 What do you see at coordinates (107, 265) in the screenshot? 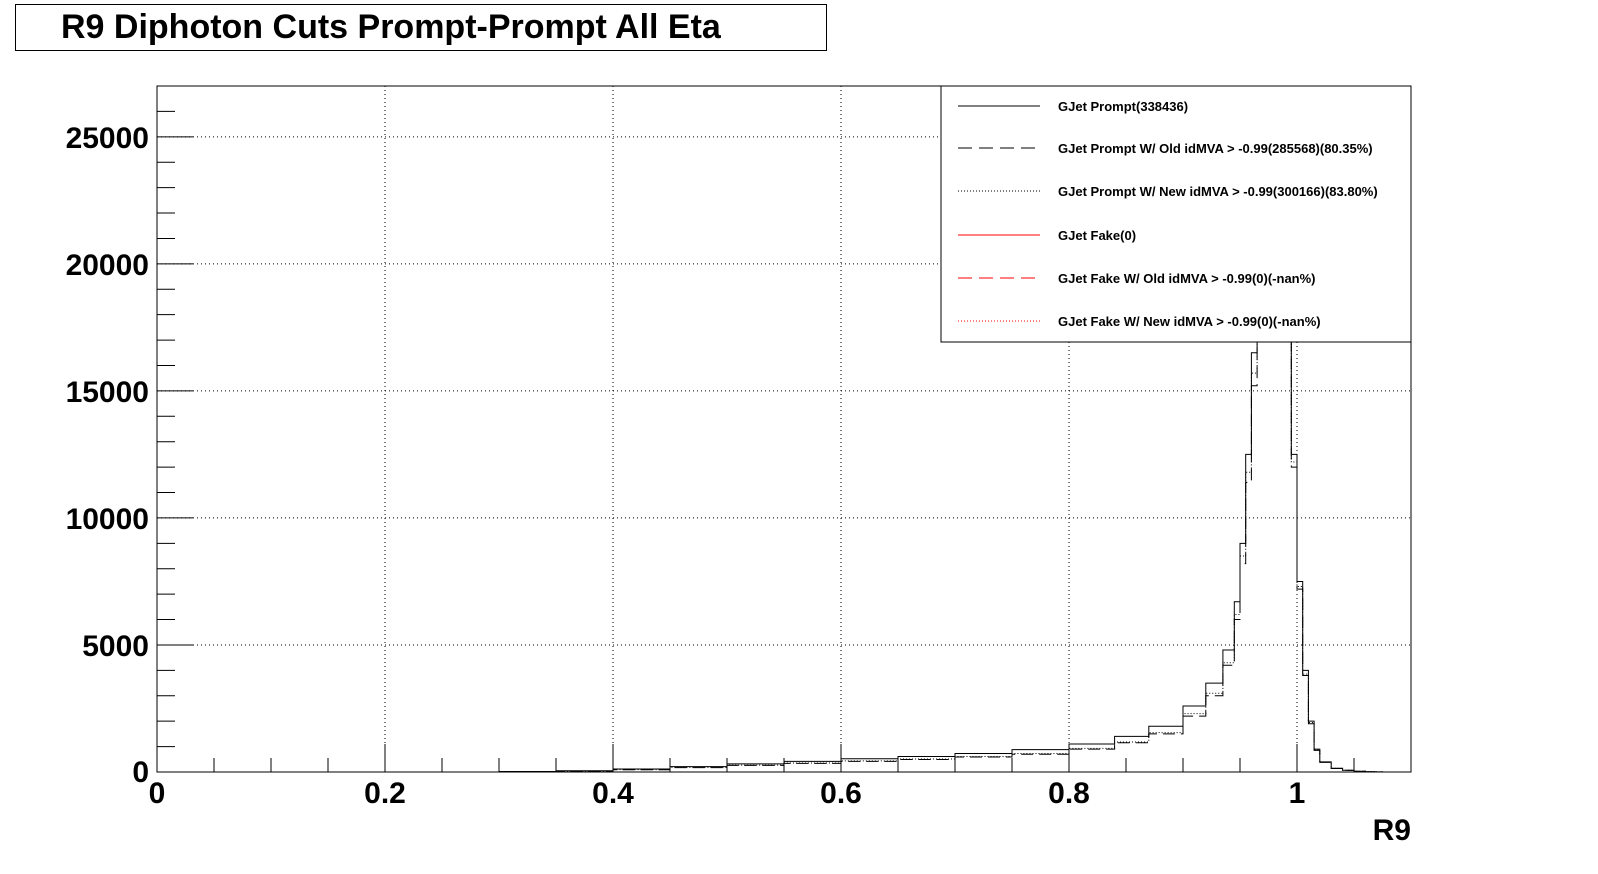
I see `y-tick-label: 20000` at bounding box center [107, 265].